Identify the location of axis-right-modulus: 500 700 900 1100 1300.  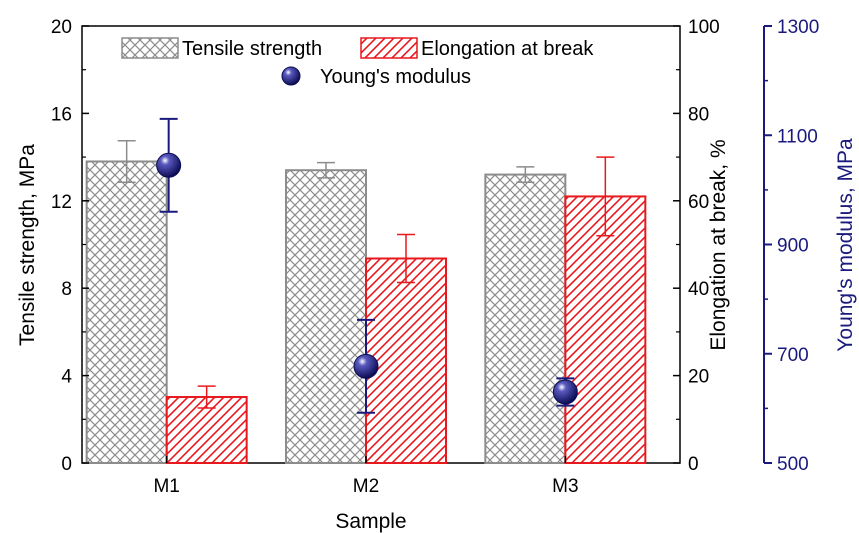
(791, 246).